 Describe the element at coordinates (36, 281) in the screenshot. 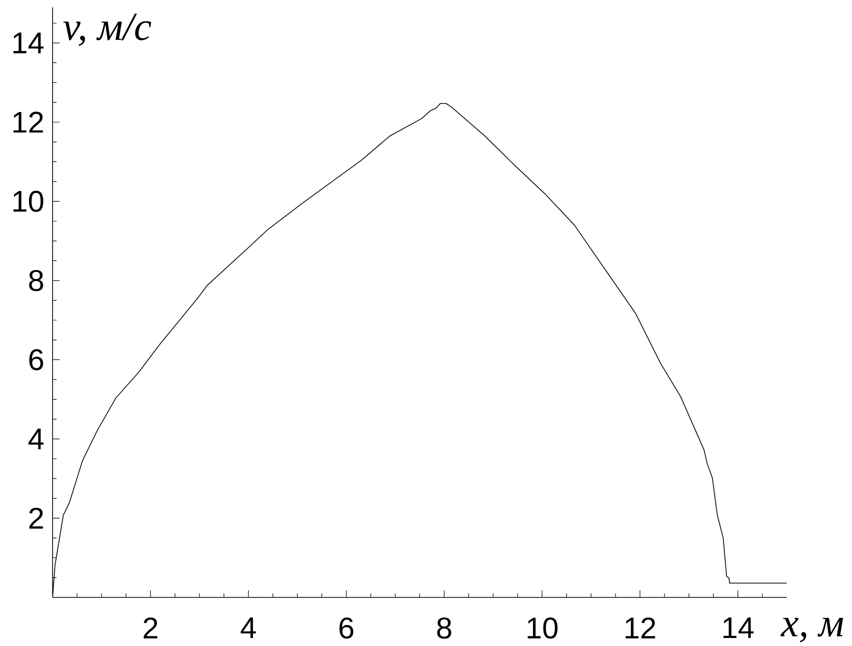

I see `y-tick-label: 8` at that location.